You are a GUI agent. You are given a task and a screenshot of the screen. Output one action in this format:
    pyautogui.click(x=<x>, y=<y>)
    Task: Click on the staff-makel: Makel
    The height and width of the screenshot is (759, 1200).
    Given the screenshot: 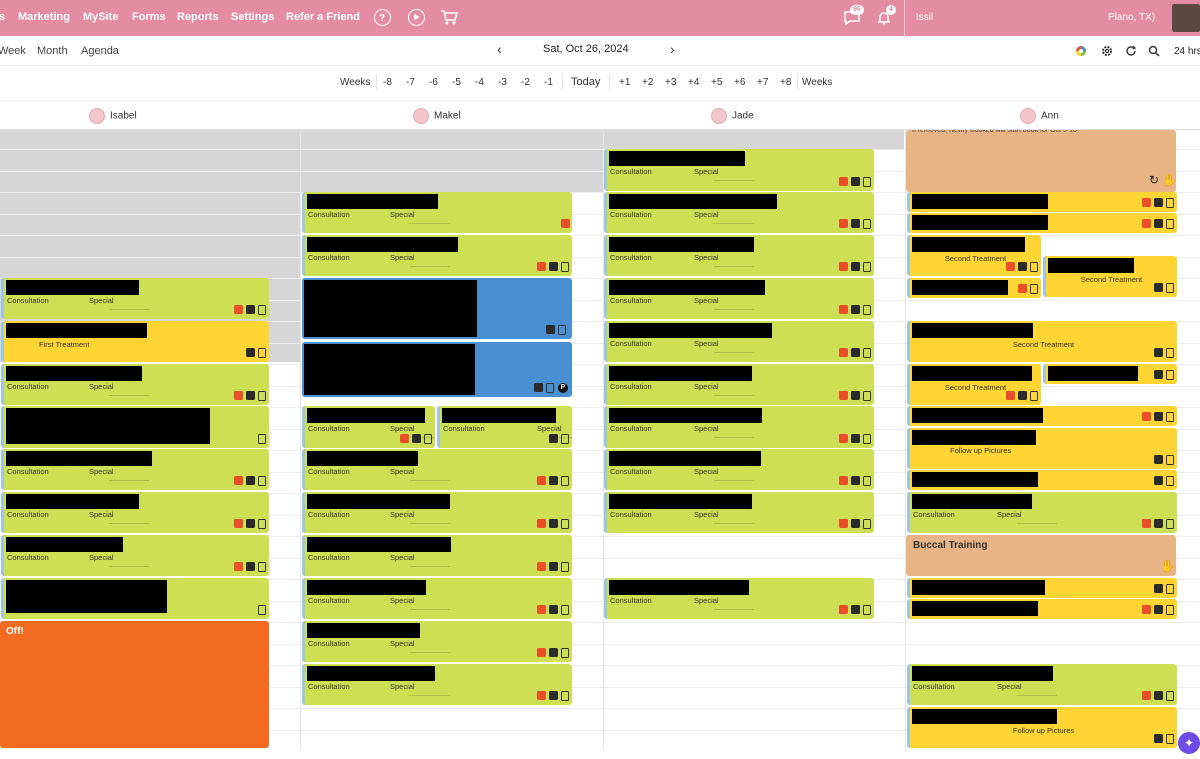 What is the action you would take?
    pyautogui.click(x=437, y=116)
    